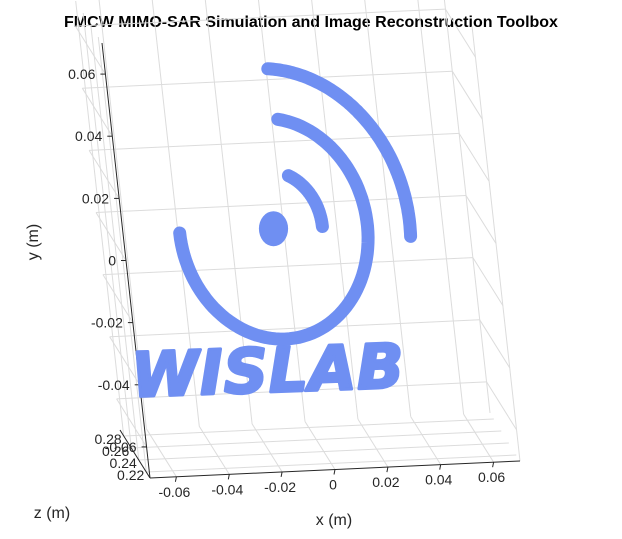 The image size is (622, 539). Describe the element at coordinates (112, 261) in the screenshot. I see `y-tick-label: 0` at that location.